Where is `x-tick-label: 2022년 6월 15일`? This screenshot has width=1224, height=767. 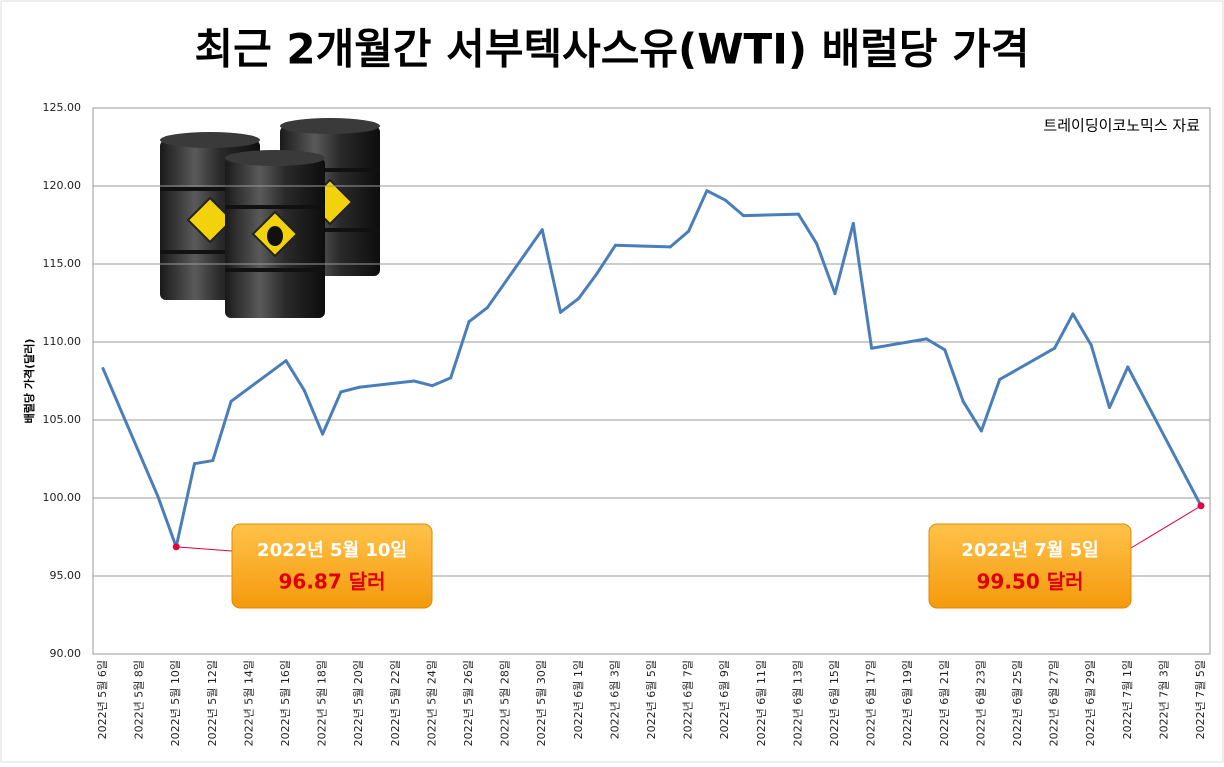
x-tick-label: 2022년 6월 15일 is located at coordinates (834, 703).